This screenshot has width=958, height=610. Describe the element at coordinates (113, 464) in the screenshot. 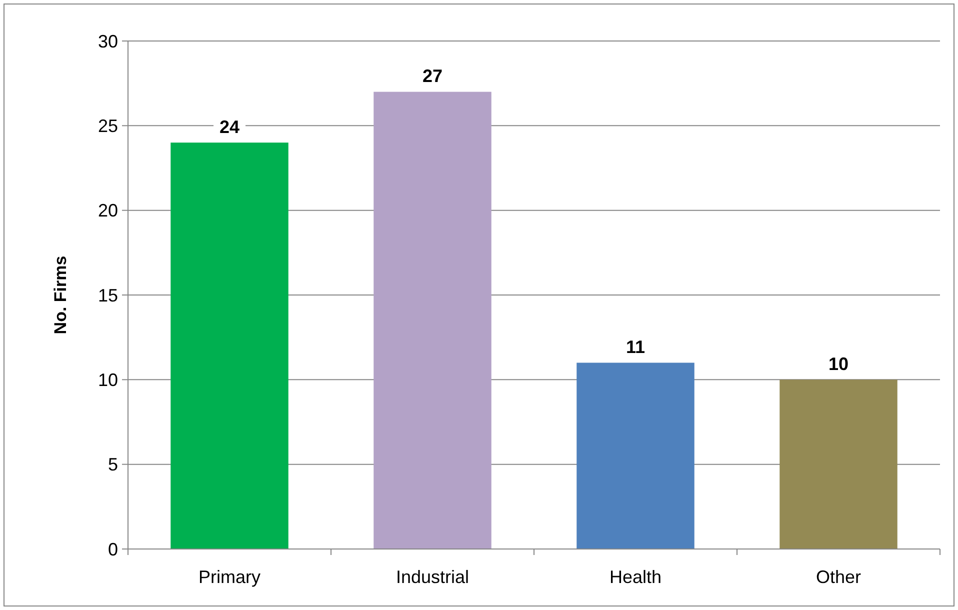

I see `y-tick-label: 5` at that location.